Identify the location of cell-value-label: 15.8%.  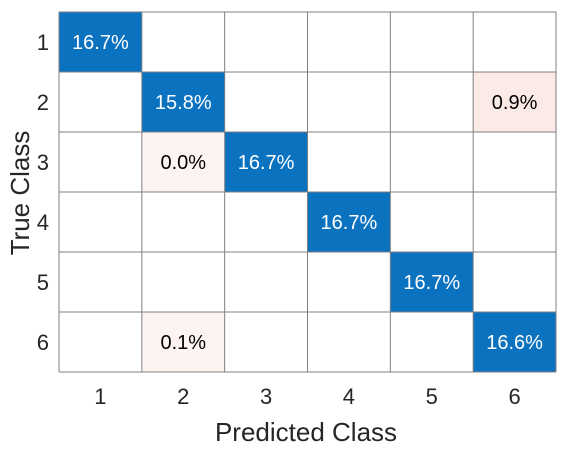
(183, 103).